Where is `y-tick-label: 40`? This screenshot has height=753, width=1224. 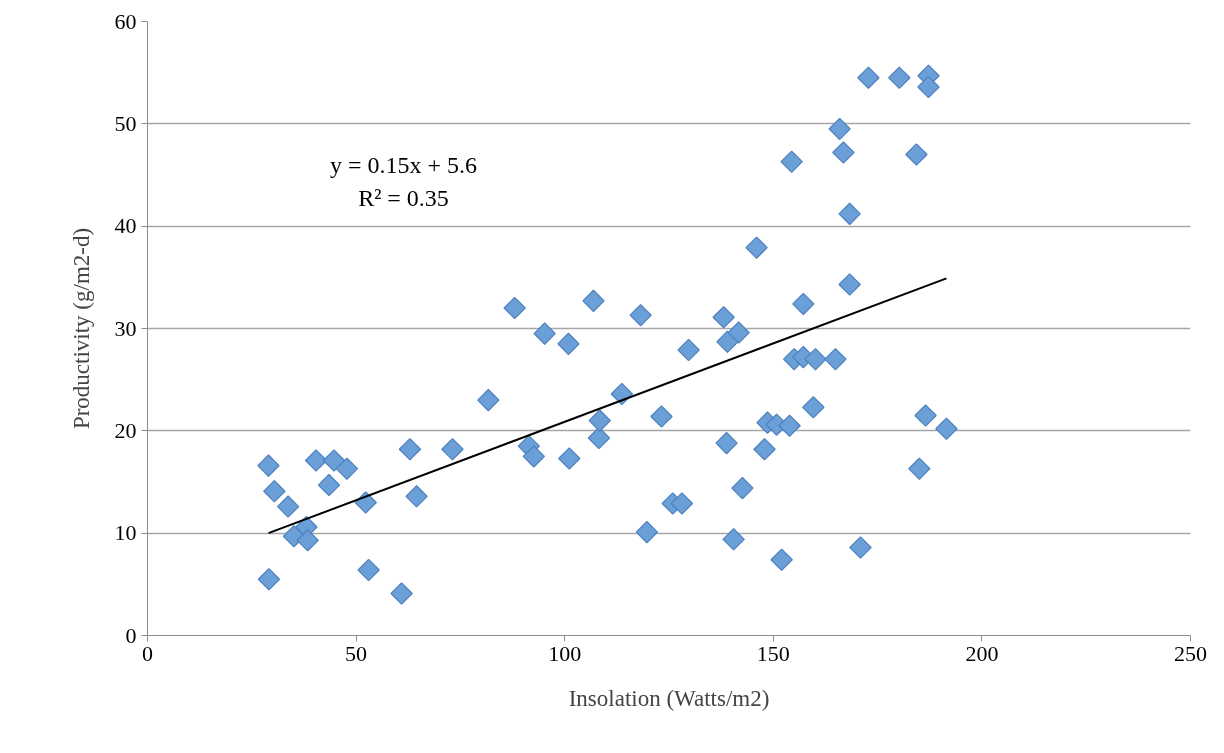 y-tick-label: 40 is located at coordinates (125, 226).